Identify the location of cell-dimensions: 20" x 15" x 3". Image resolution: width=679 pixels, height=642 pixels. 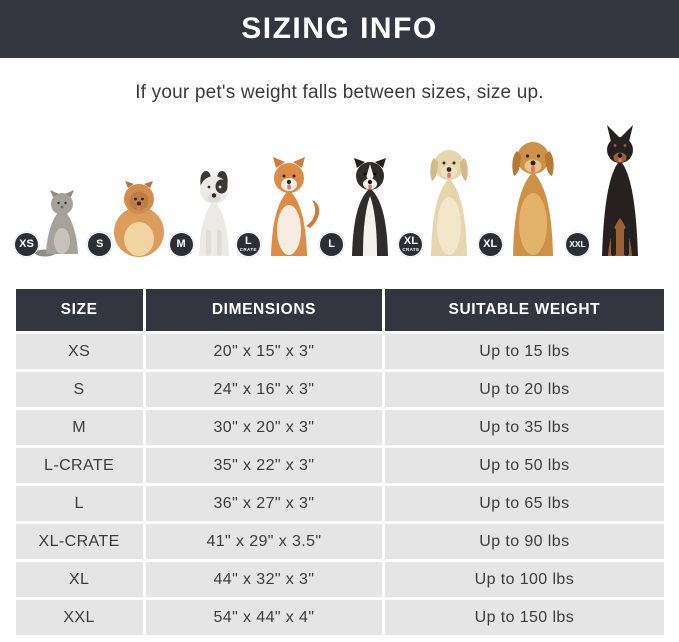
(264, 351).